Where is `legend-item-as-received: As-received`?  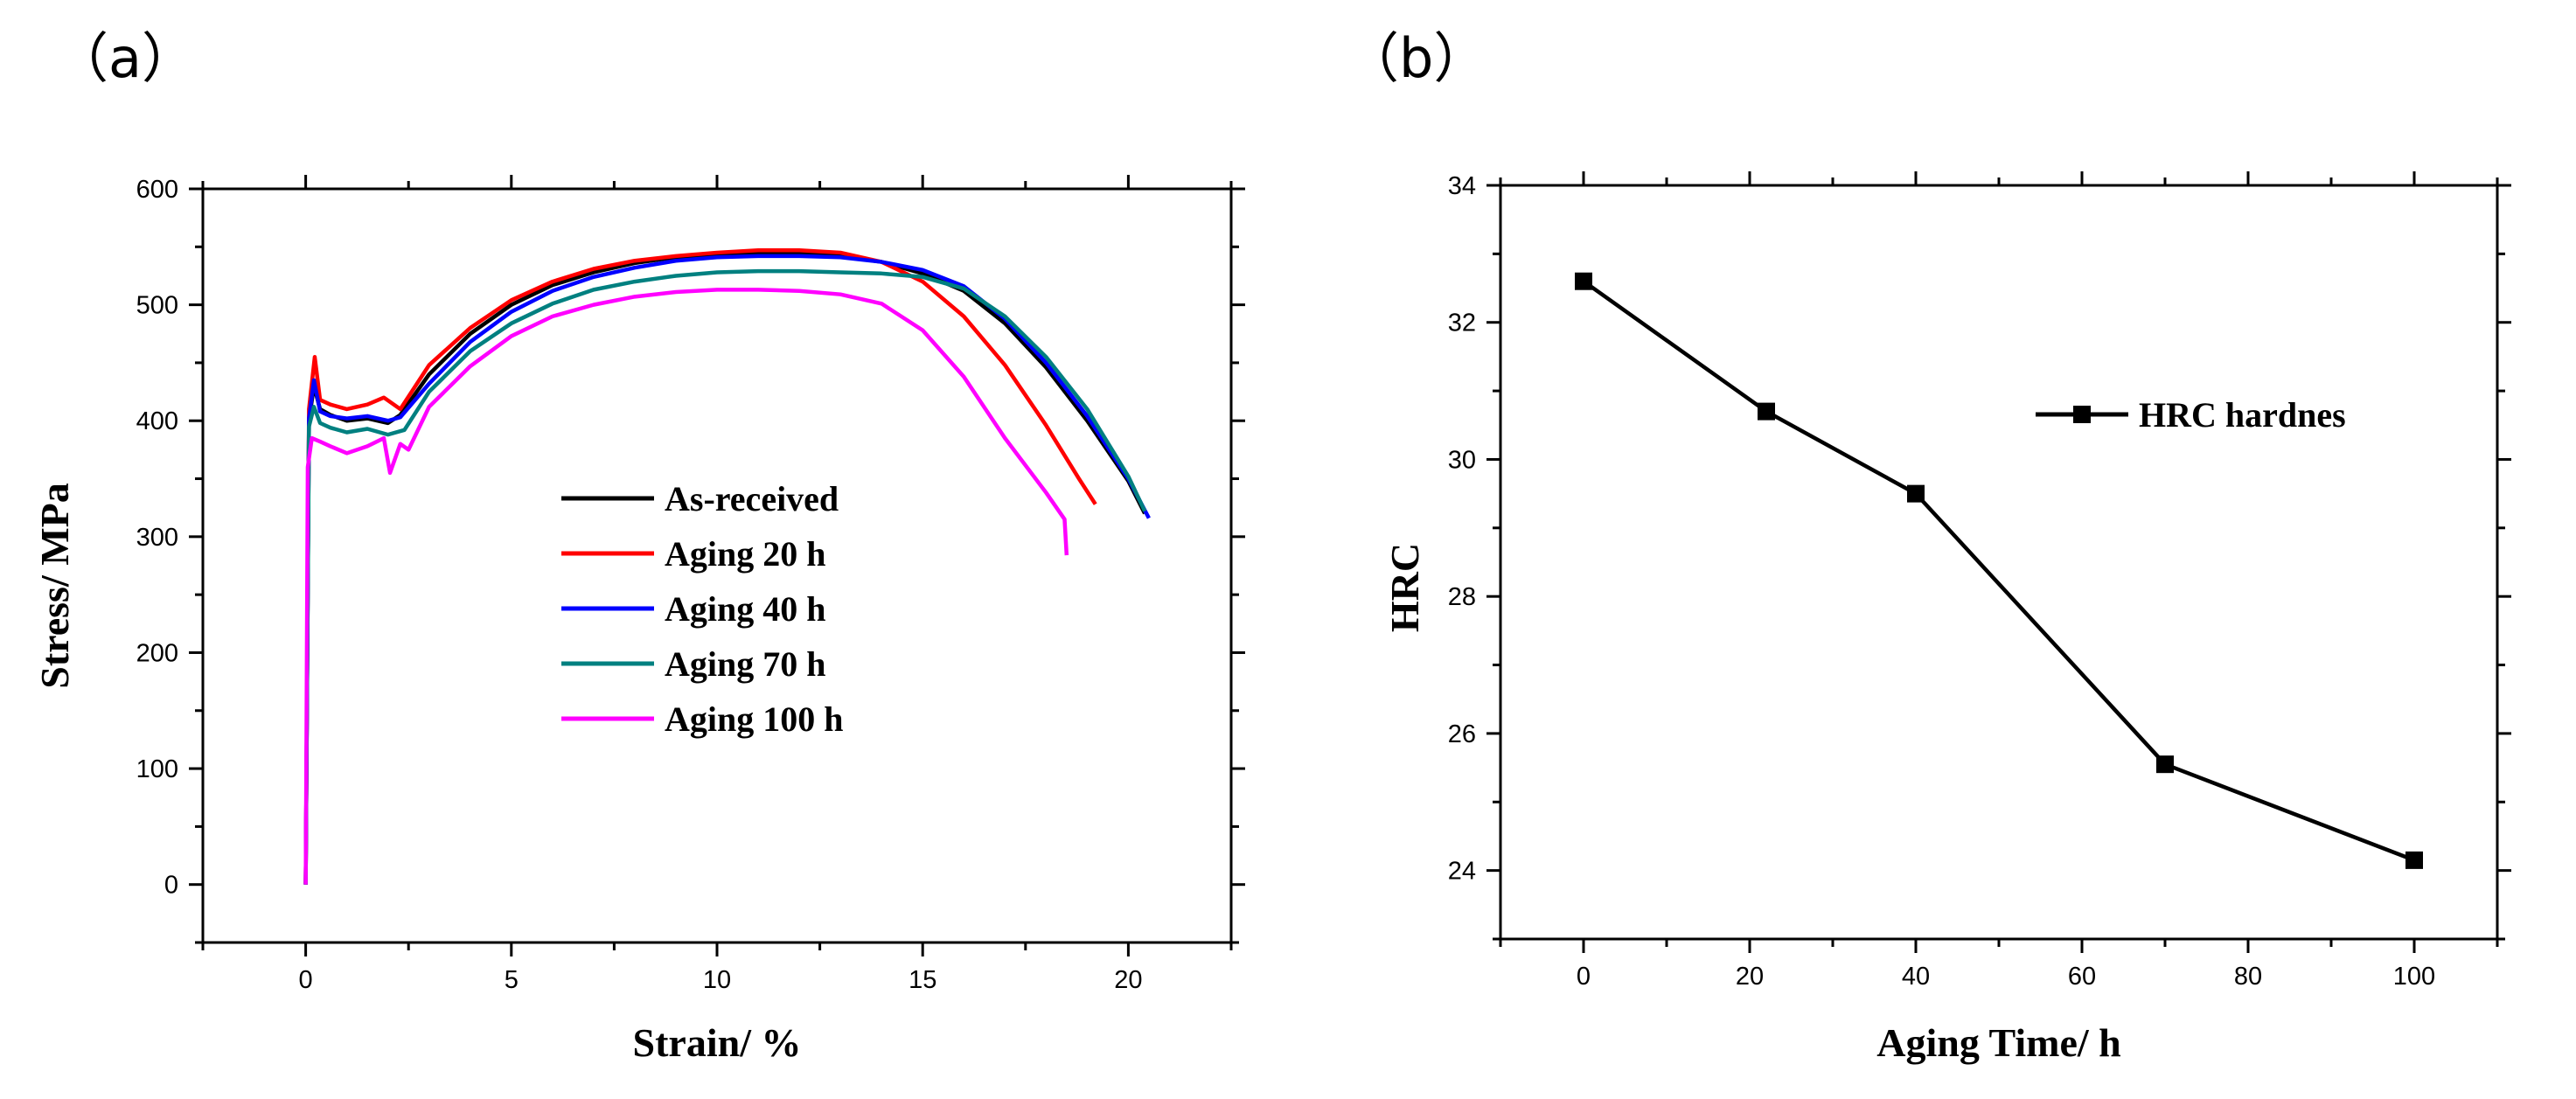 legend-item-as-received: As-received is located at coordinates (700, 498).